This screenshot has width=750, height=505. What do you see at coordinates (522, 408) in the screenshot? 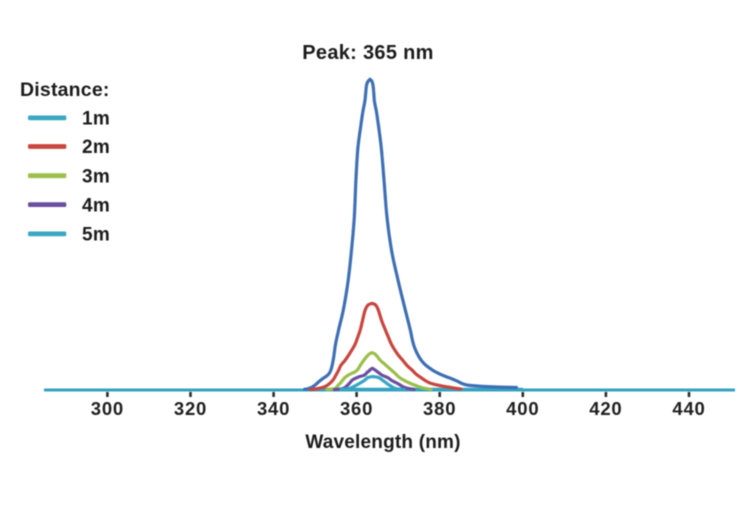
I see `svg-text: 400` at bounding box center [522, 408].